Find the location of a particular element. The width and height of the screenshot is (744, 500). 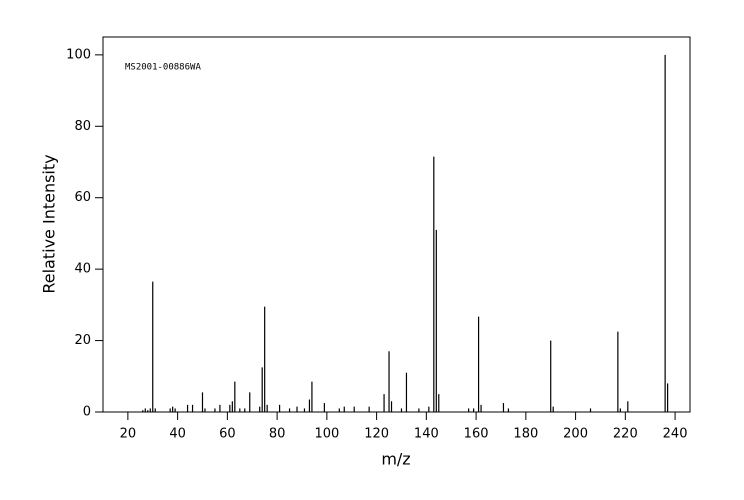

x-tick-label: 160 is located at coordinates (476, 434).